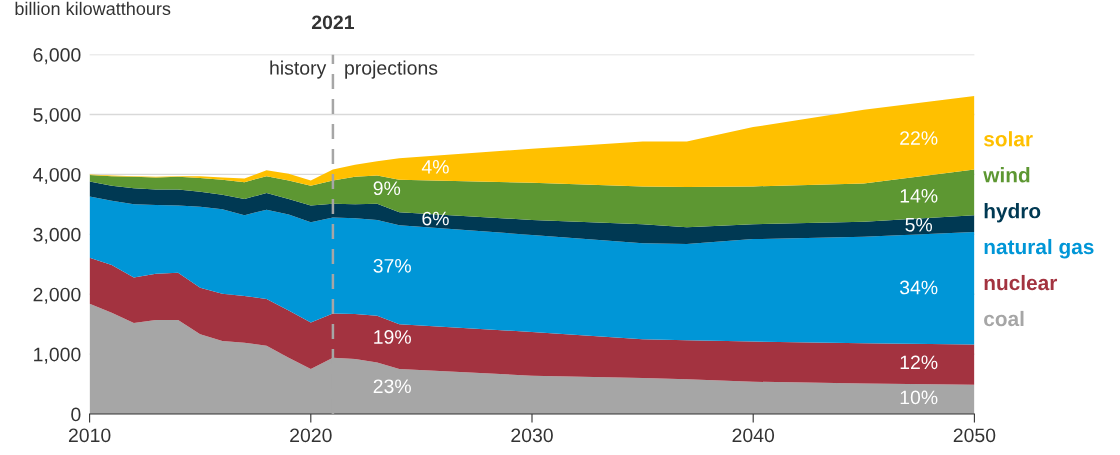 This screenshot has height=455, width=1120. Describe the element at coordinates (919, 196) in the screenshot. I see `annotation: 14%` at that location.